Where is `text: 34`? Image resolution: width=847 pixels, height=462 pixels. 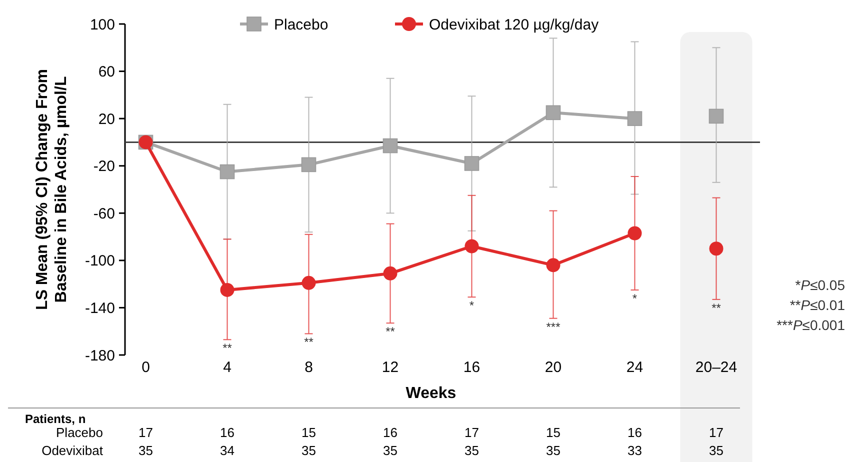
text: 34 is located at coordinates (227, 450).